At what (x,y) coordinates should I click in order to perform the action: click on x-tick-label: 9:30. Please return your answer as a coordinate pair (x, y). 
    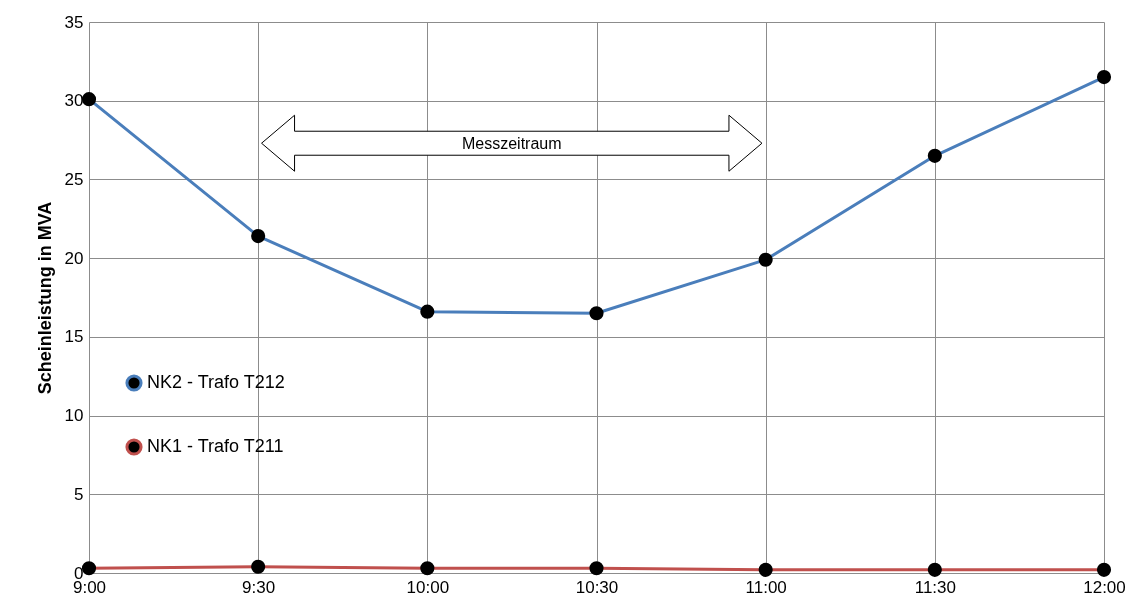
    Looking at the image, I should click on (259, 587).